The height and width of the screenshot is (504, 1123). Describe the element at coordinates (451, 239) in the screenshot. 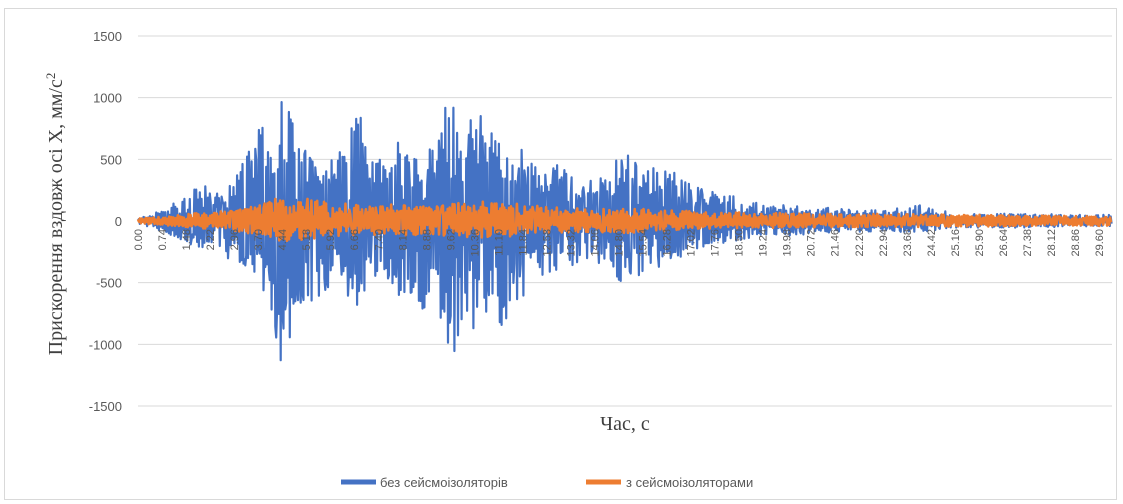

I see `x-tick-label: 9.62` at that location.